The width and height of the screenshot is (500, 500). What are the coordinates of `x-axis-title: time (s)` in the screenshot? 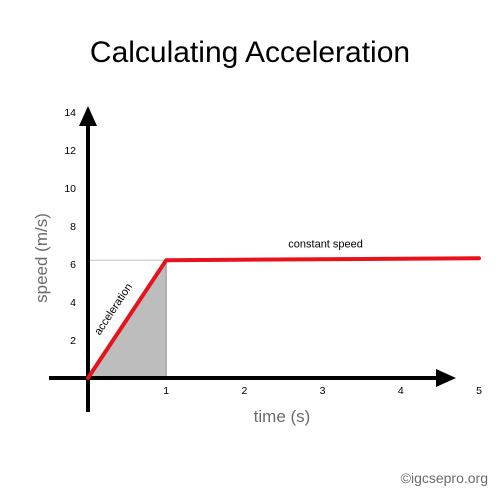 It's located at (282, 416).